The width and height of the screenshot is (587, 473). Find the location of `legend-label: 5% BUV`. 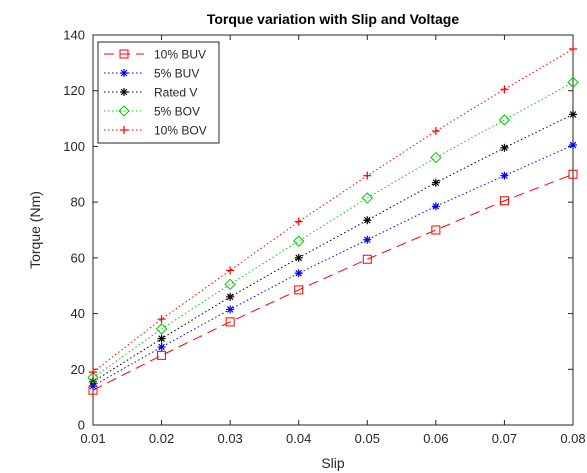

legend-label: 5% BUV is located at coordinates (176, 74).